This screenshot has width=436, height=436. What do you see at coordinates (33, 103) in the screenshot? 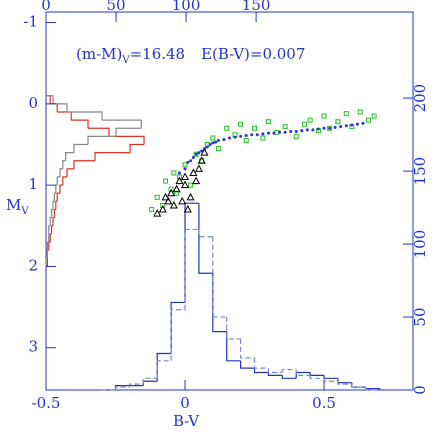
I see `y-tick-label: 0` at bounding box center [33, 103].